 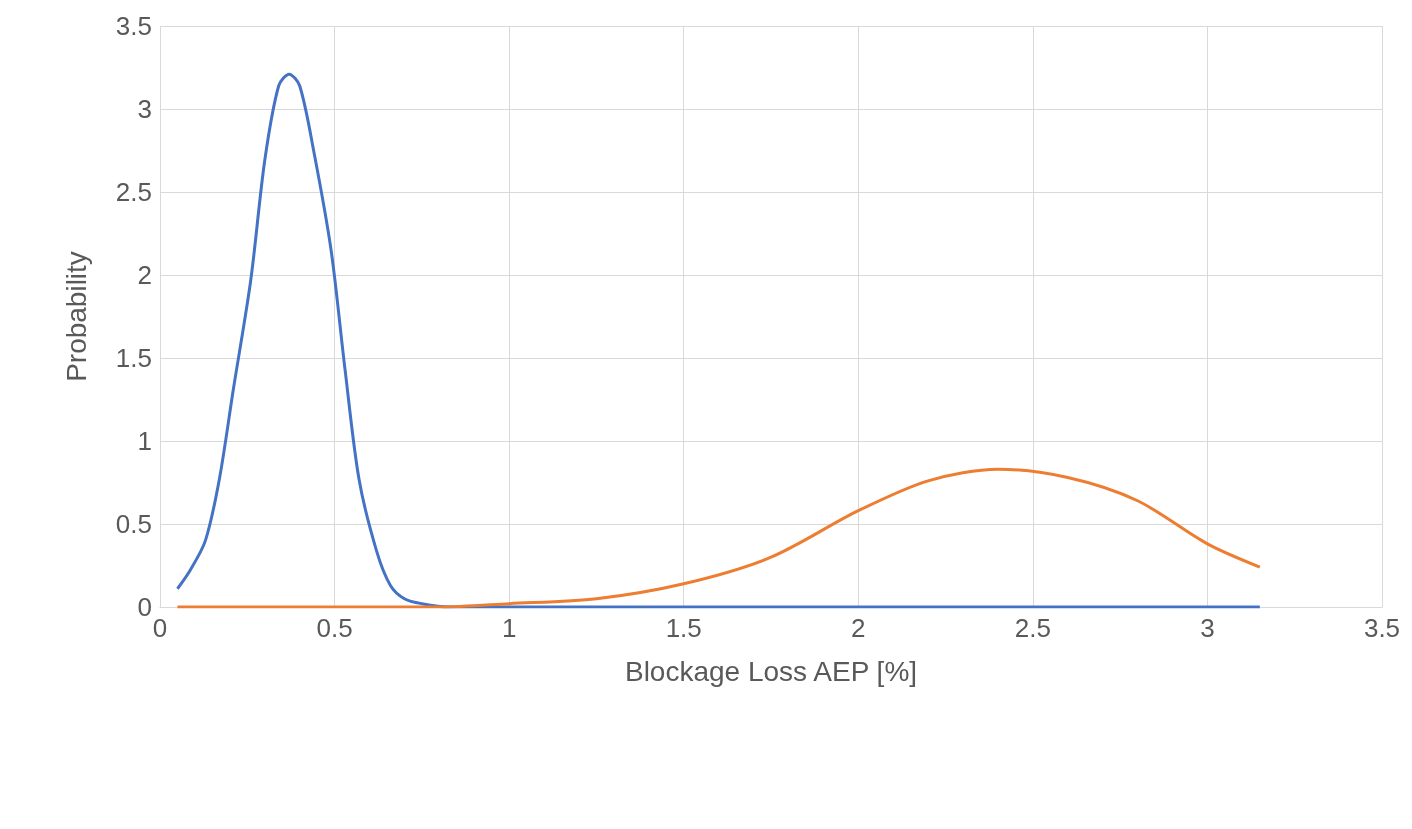 What do you see at coordinates (718, 538) in the screenshot?
I see `line-series` at bounding box center [718, 538].